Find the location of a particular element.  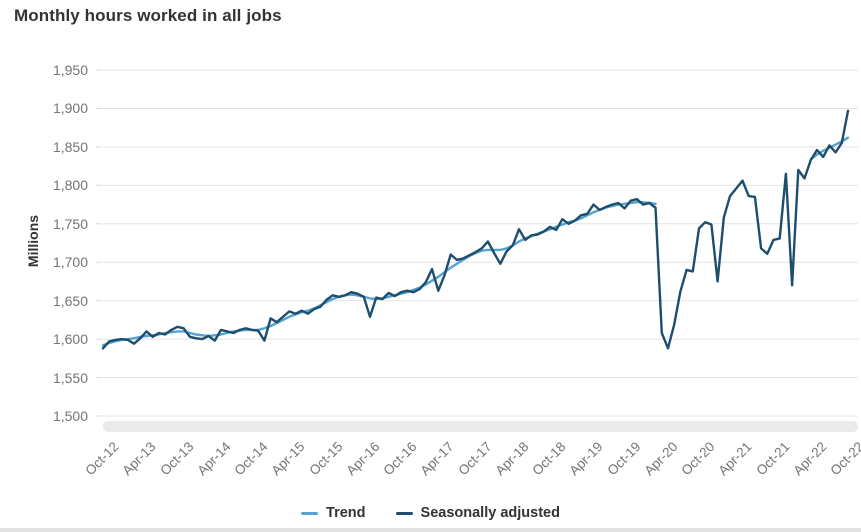

y-tick-label: 1,900 is located at coordinates (70, 108).